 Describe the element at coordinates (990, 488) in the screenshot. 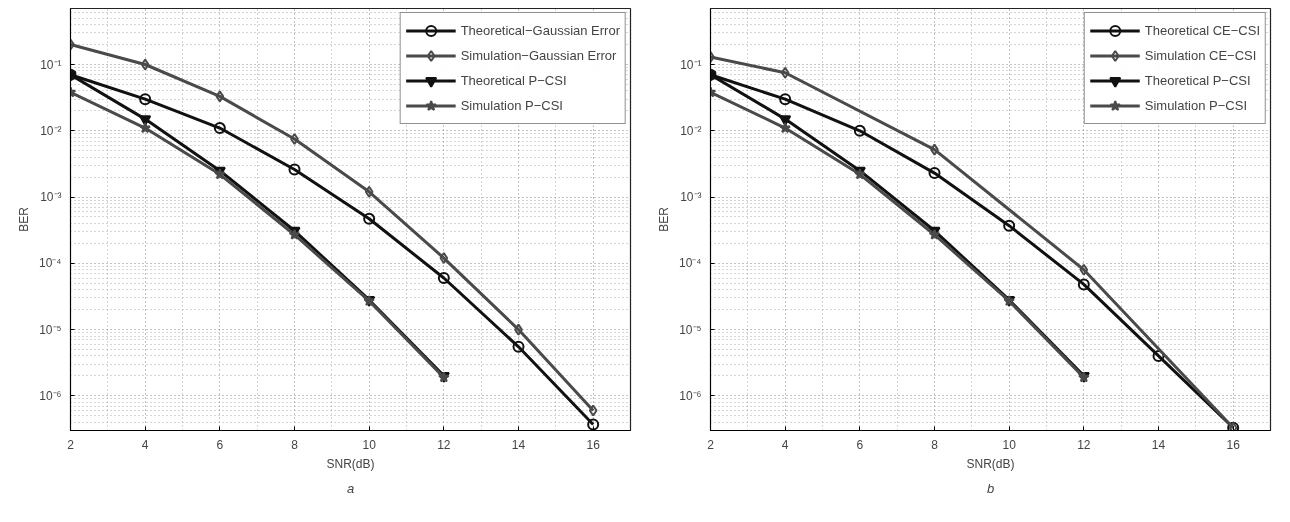

I see `text: b` at that location.